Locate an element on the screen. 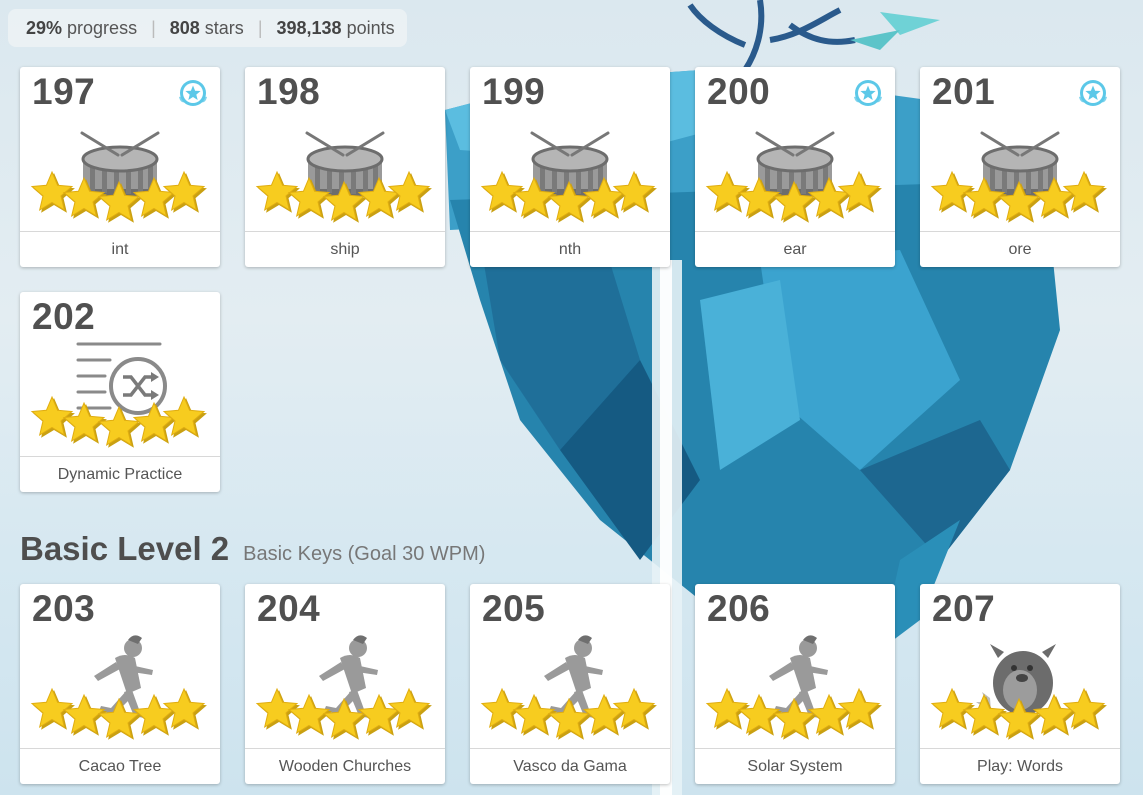 The image size is (1143, 795). lesson-number: 207 is located at coordinates (964, 608).